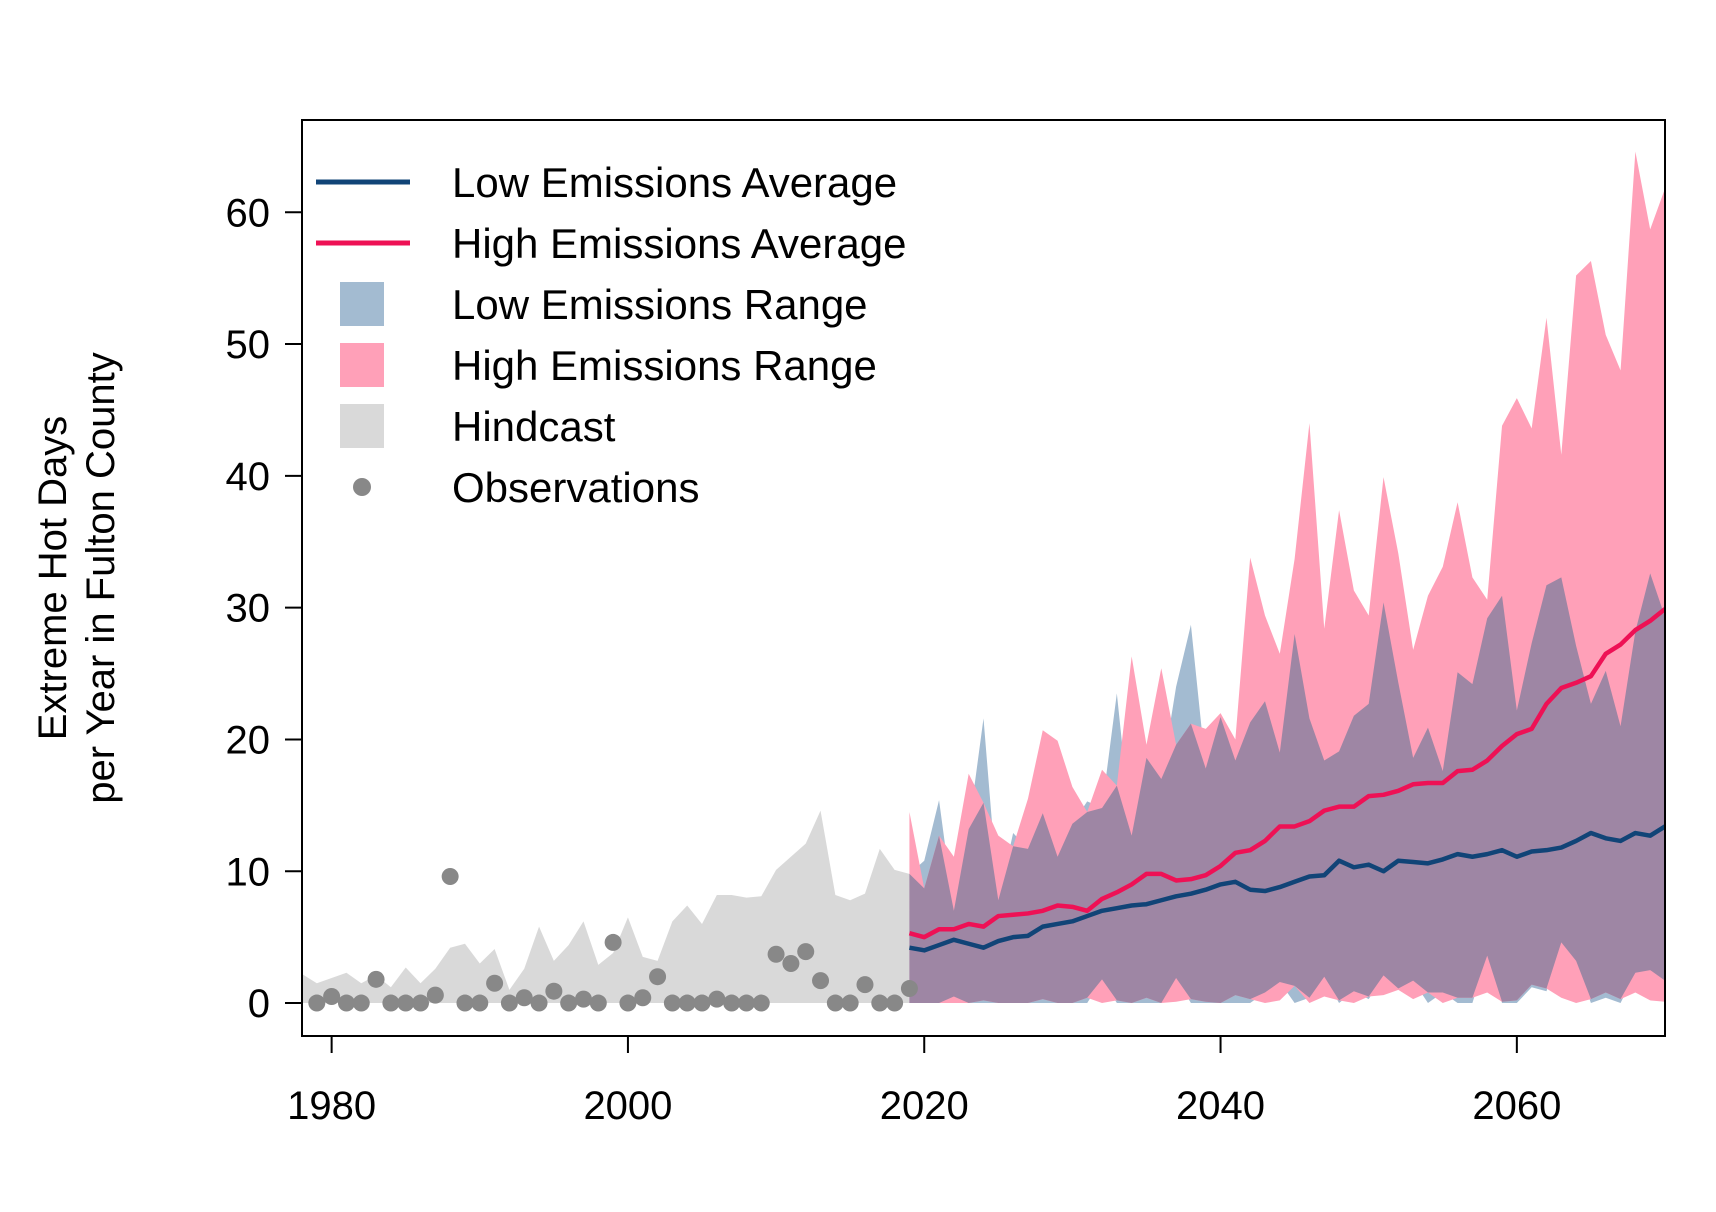  What do you see at coordinates (627, 1106) in the screenshot?
I see `x-tick-label: 2000` at bounding box center [627, 1106].